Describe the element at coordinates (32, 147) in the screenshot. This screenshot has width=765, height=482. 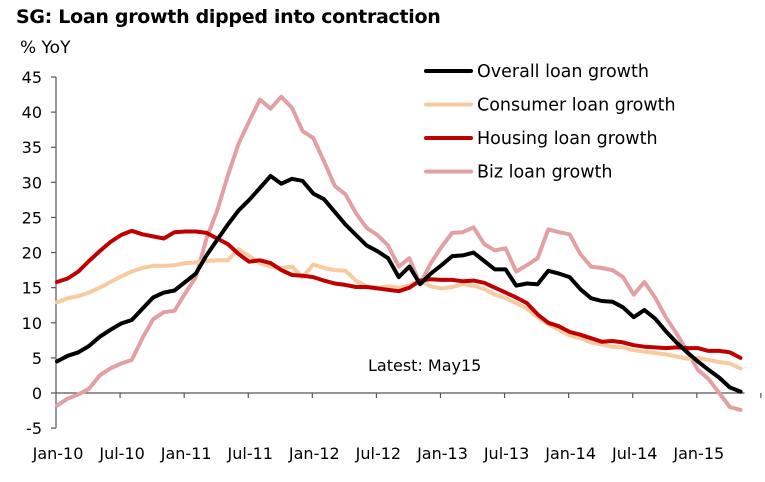
I see `y-tick-label: 35` at that location.